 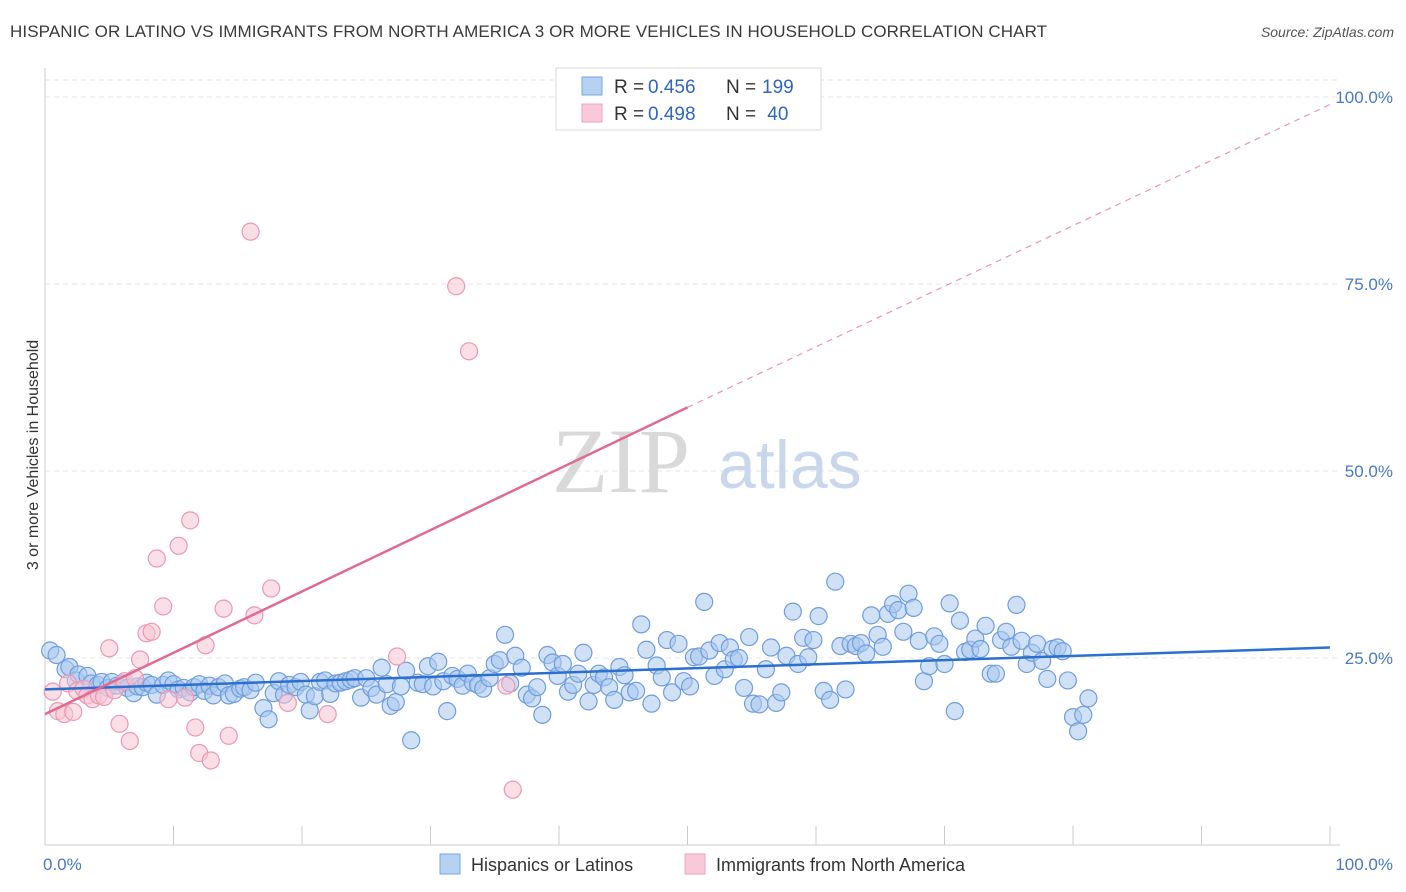 What do you see at coordinates (1364, 97) in the screenshot?
I see `y-tick-label-3: 100.0%` at bounding box center [1364, 97].